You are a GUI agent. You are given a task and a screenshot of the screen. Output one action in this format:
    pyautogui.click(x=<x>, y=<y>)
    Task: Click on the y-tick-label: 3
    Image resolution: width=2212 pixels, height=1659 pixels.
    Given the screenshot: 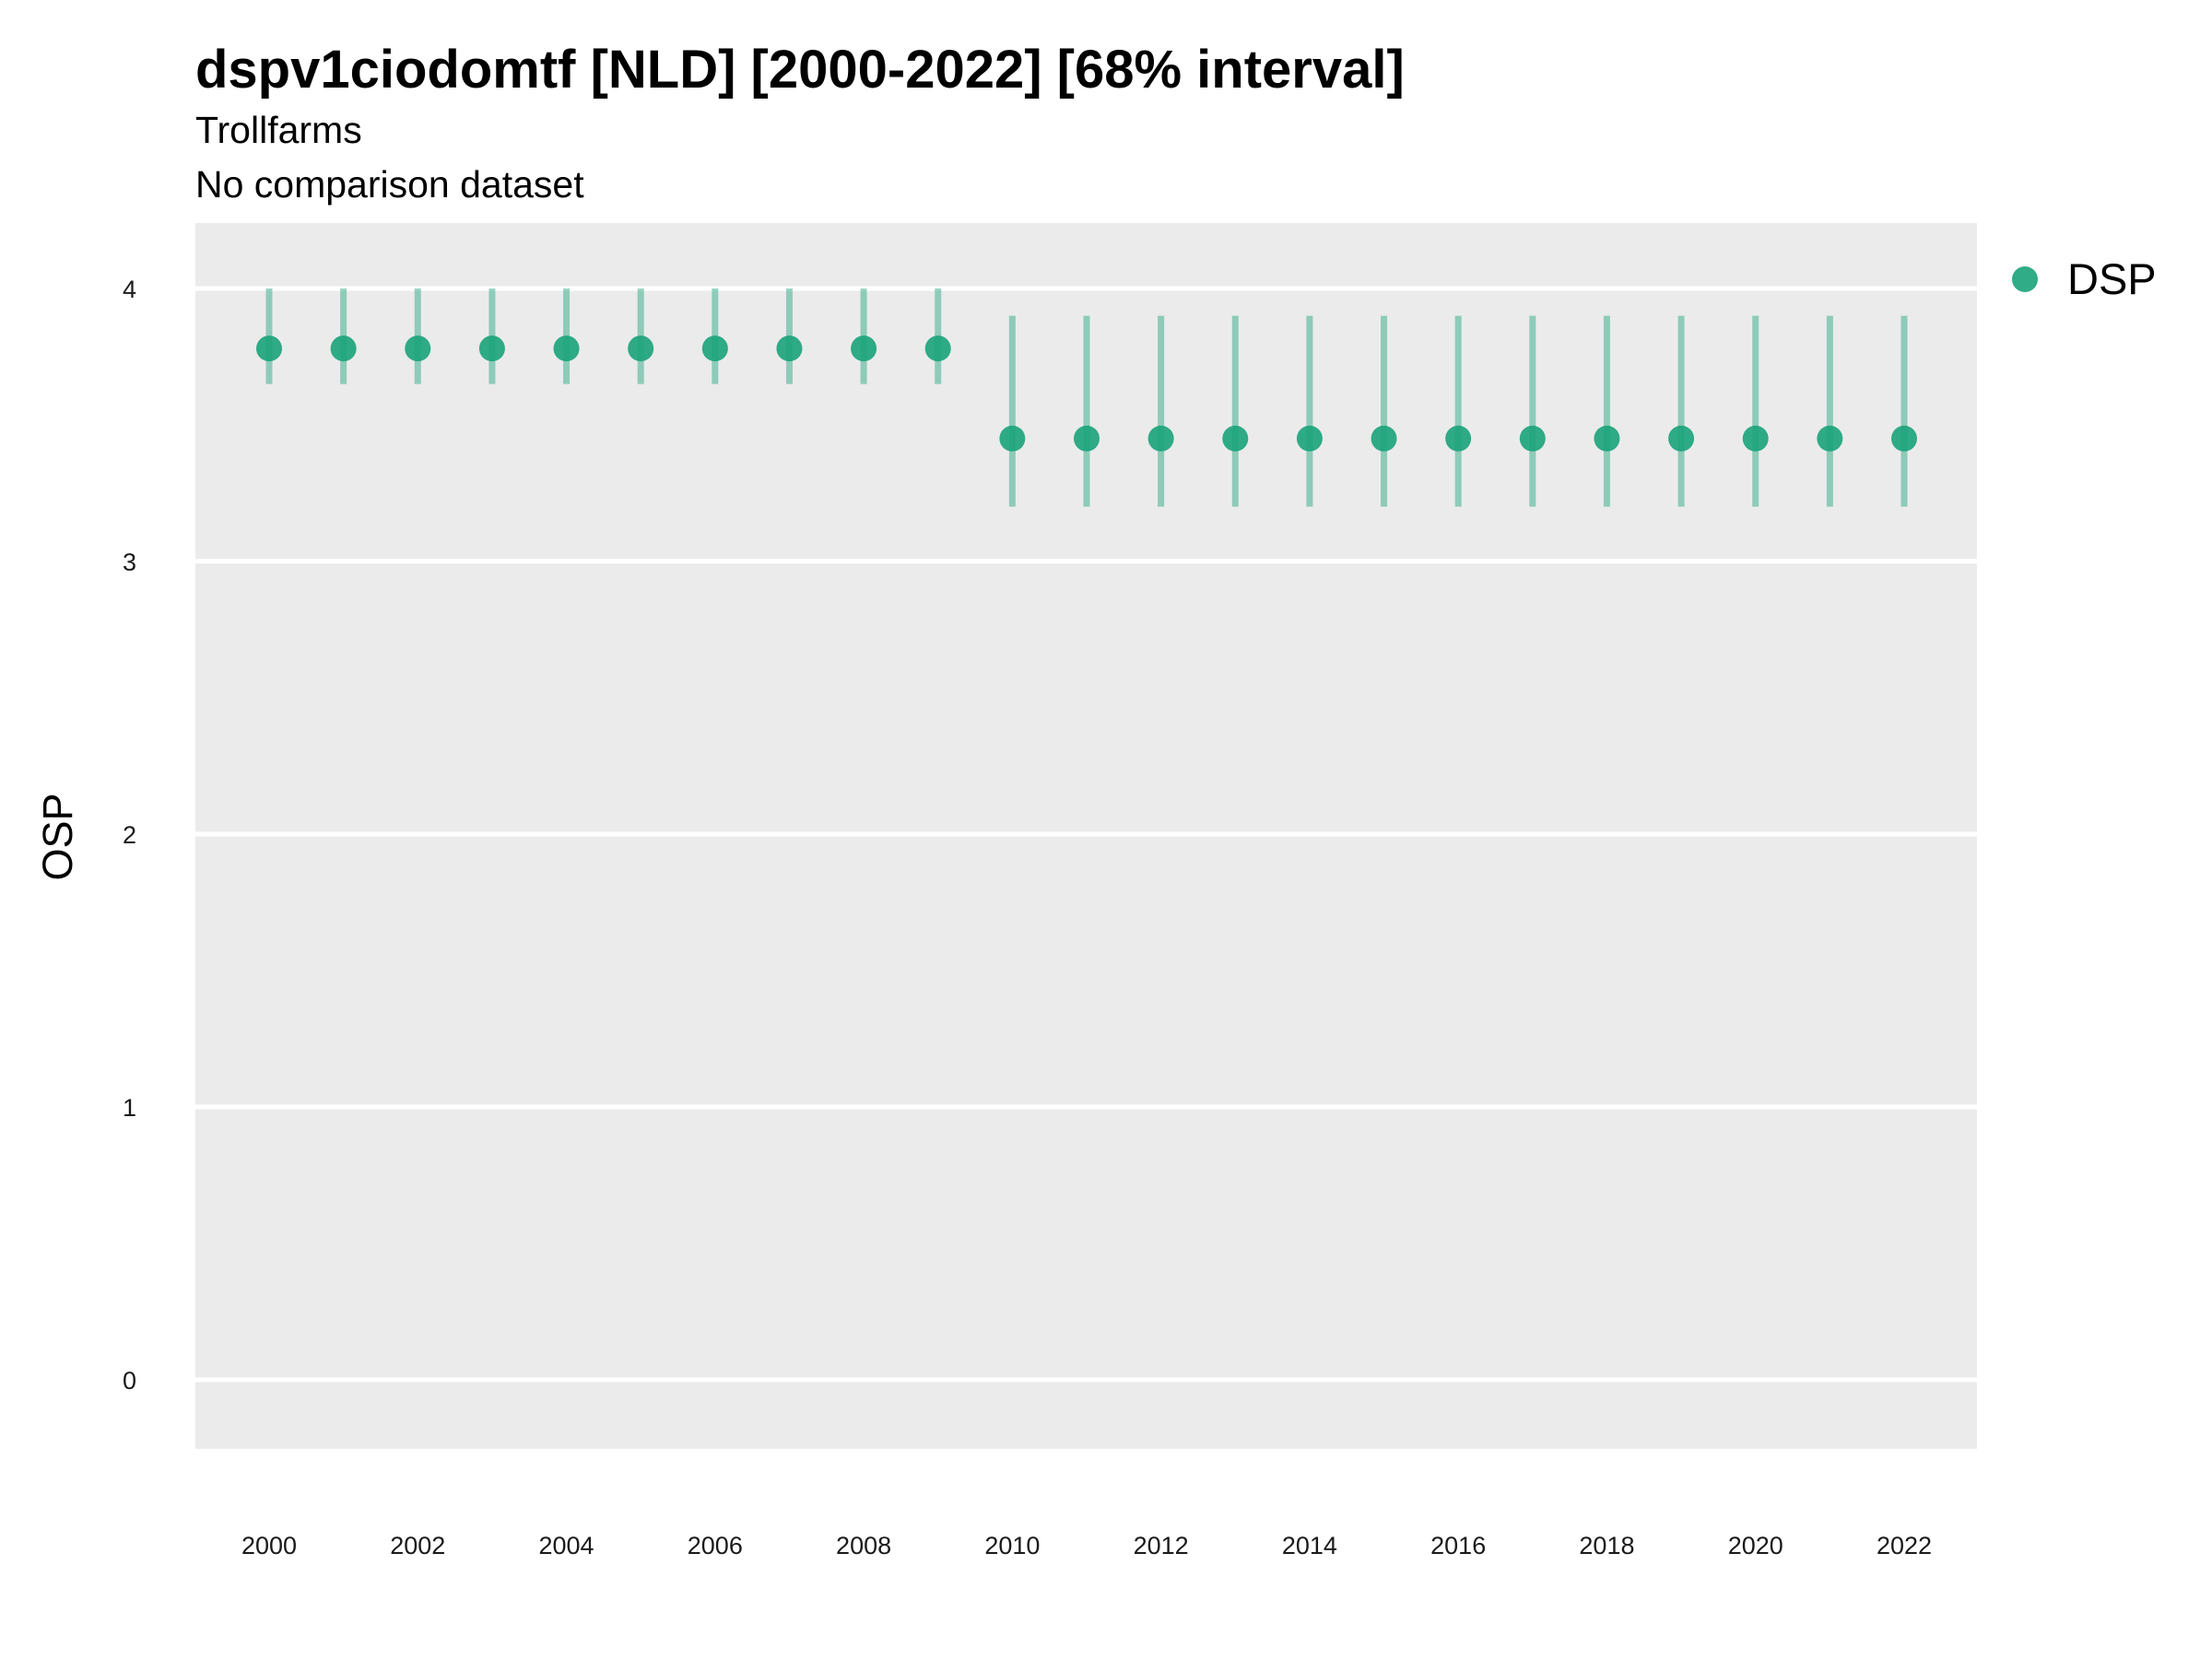 What is the action you would take?
    pyautogui.click(x=129, y=562)
    